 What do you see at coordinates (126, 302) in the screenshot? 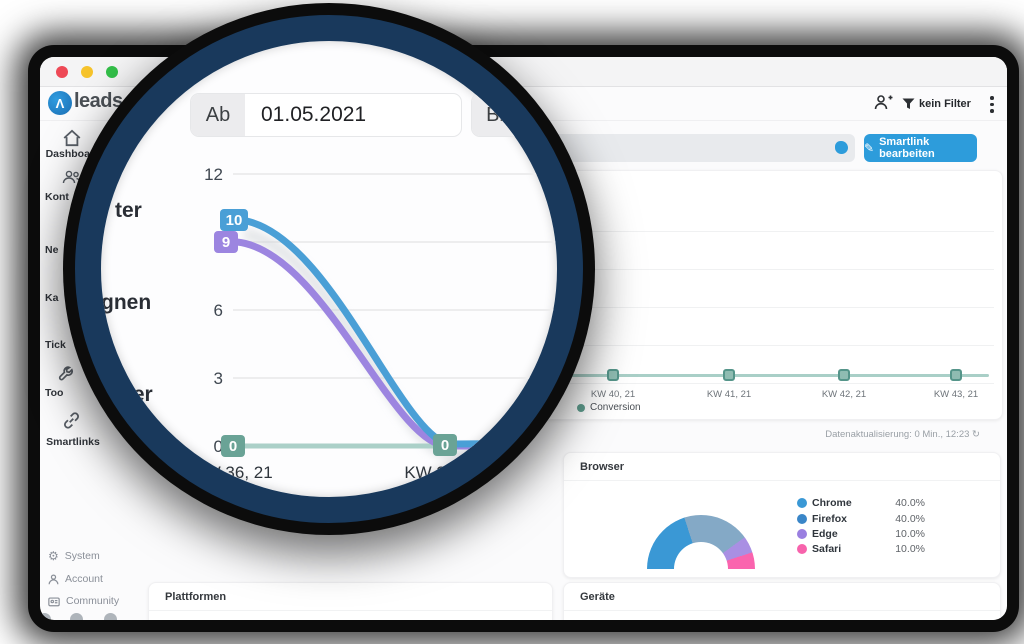
I see `magnified-sidebar-fragment: gnen` at bounding box center [126, 302].